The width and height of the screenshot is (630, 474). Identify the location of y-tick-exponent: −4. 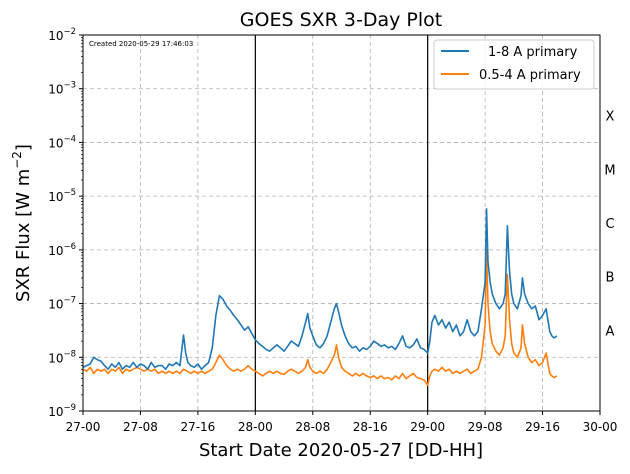
(69, 139).